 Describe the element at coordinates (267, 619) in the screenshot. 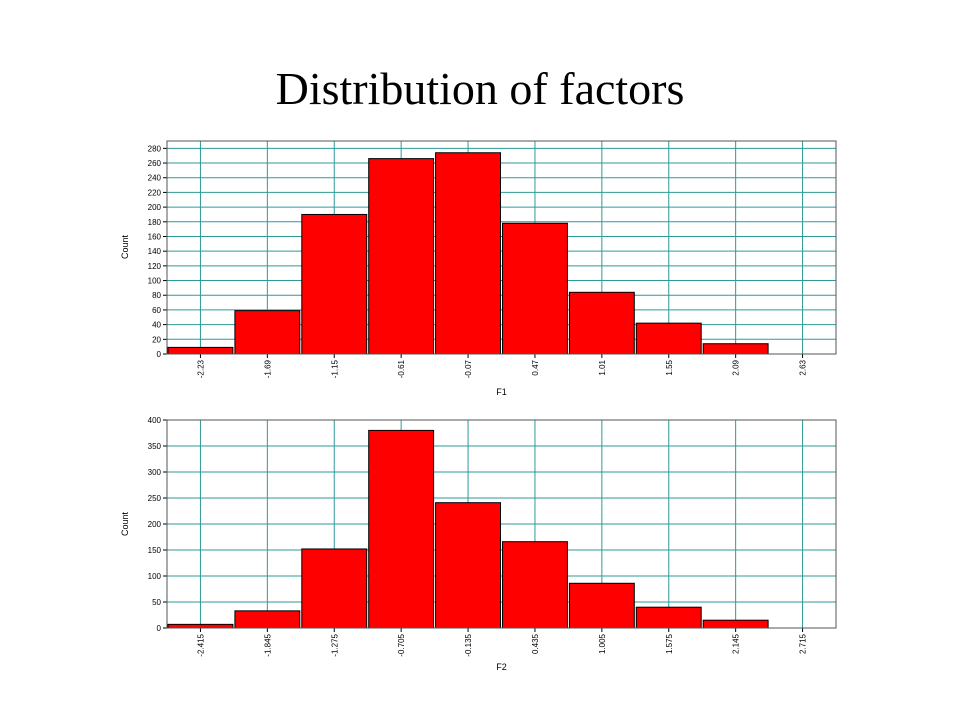

I see `bar--1.845` at that location.